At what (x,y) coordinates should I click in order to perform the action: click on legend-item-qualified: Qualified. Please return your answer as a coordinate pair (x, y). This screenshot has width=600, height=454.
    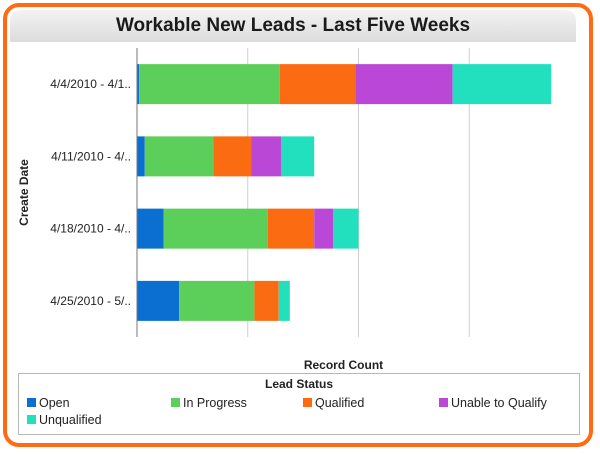
    Looking at the image, I should click on (333, 403).